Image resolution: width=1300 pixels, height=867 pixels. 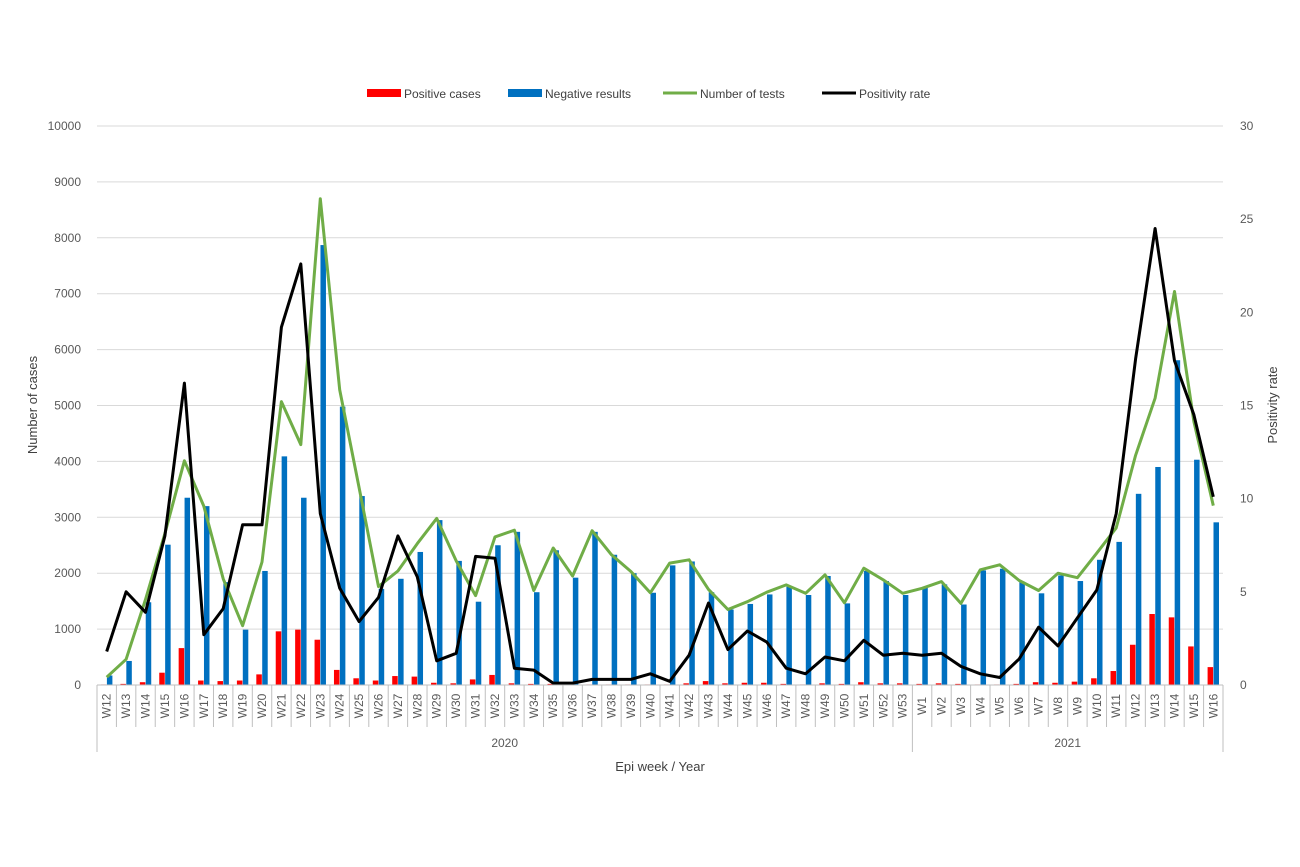 I want to click on y-right-tick-label: 5, so click(x=1243, y=592).